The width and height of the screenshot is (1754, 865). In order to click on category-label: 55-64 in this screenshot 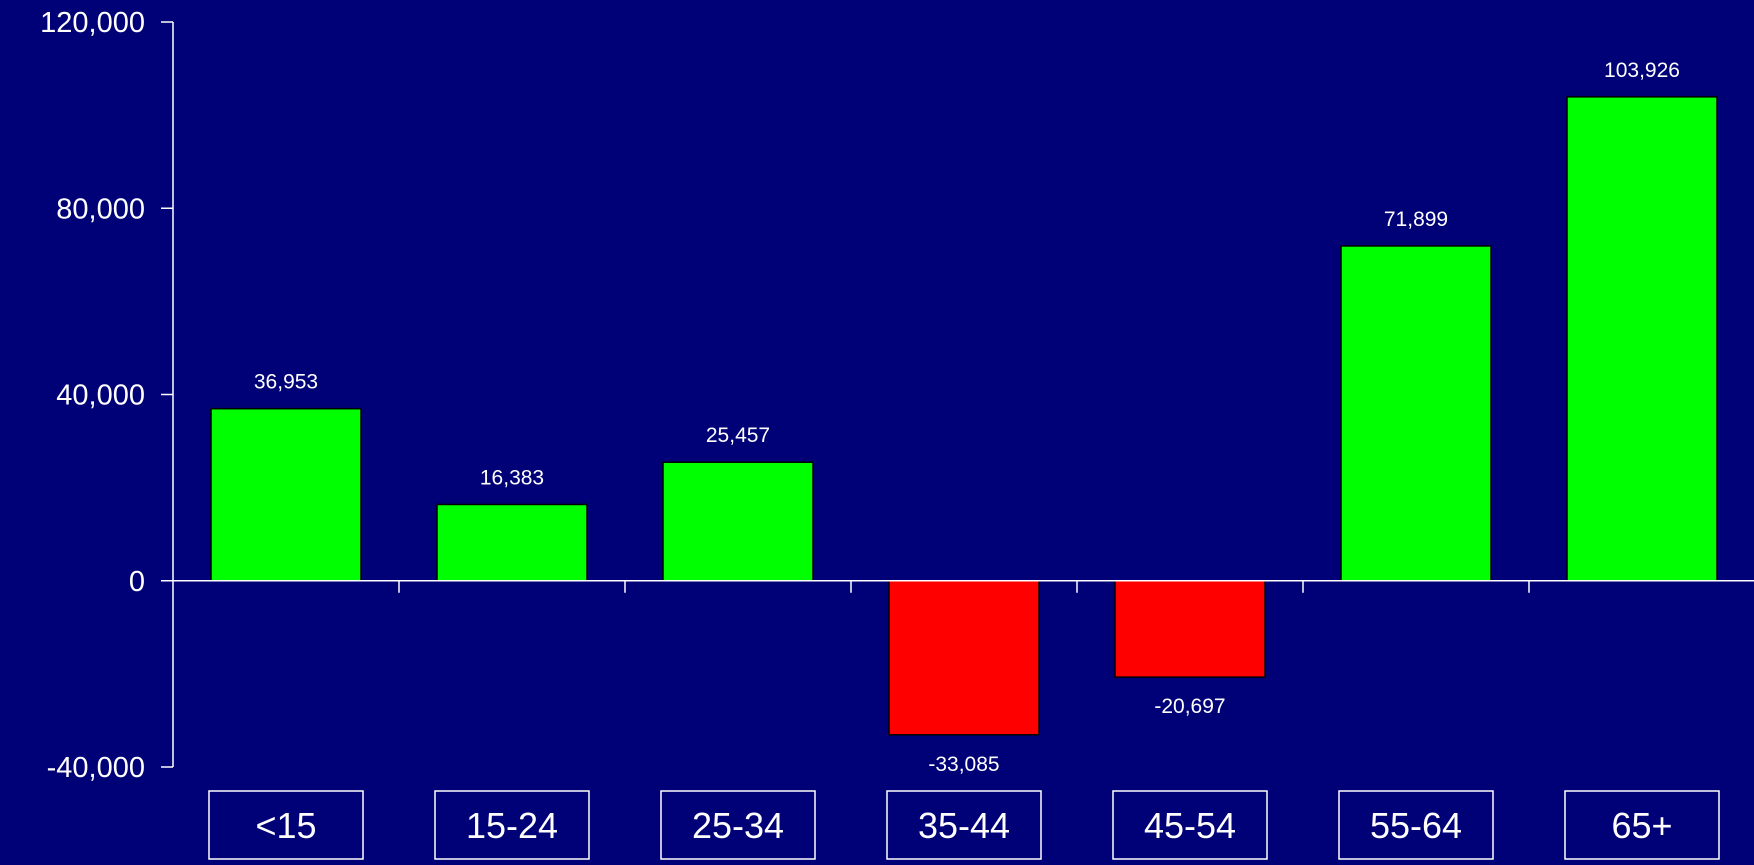, I will do `click(1416, 825)`.